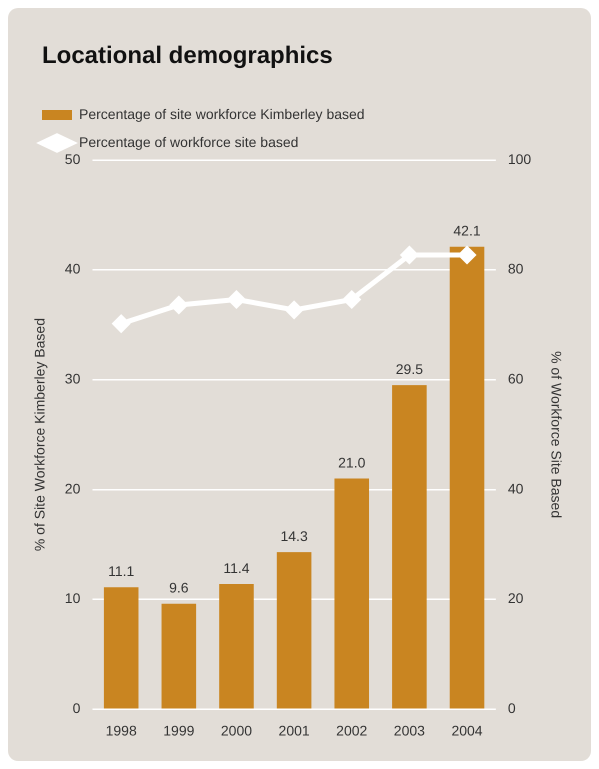 The image size is (599, 769). What do you see at coordinates (222, 114) in the screenshot?
I see `legend-label: Percentage of site workforce Kimberley based` at bounding box center [222, 114].